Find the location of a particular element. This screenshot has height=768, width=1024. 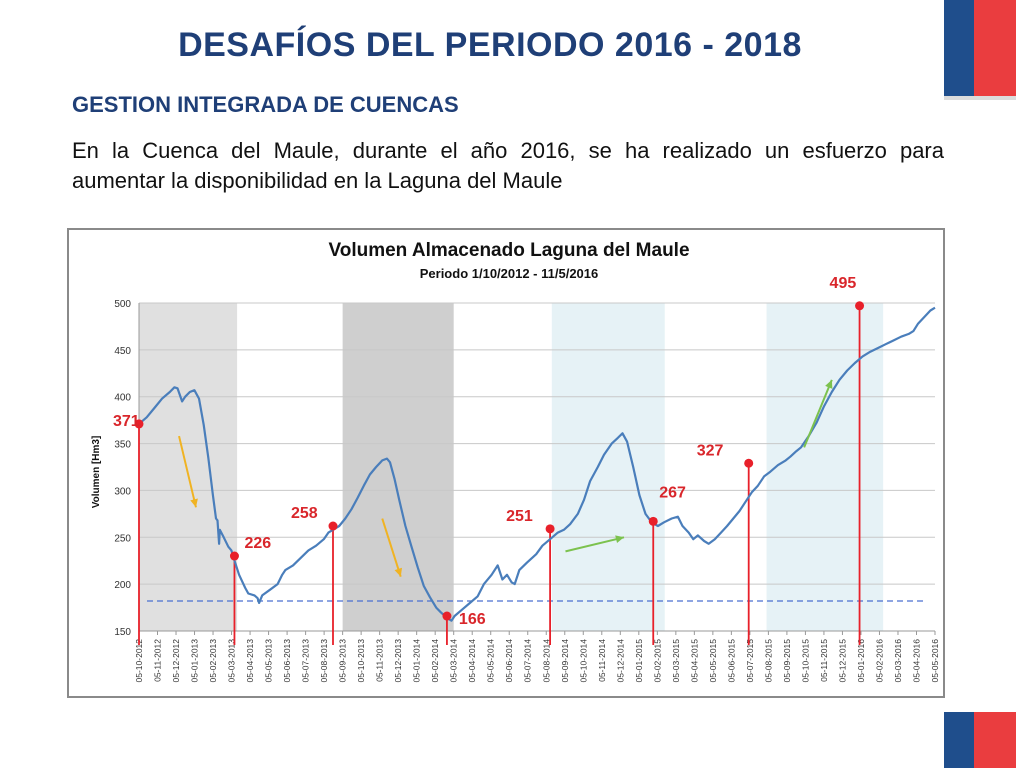

x-tick-label: 05-01-2014 is located at coordinates (417, 661).